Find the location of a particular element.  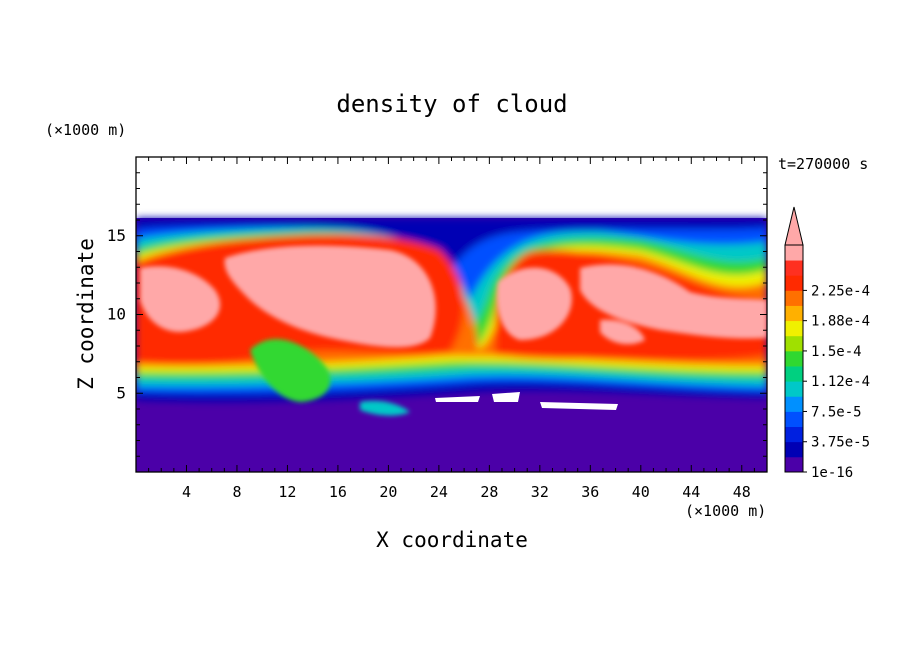

colorbar-label: 1.12e-4 is located at coordinates (840, 382).